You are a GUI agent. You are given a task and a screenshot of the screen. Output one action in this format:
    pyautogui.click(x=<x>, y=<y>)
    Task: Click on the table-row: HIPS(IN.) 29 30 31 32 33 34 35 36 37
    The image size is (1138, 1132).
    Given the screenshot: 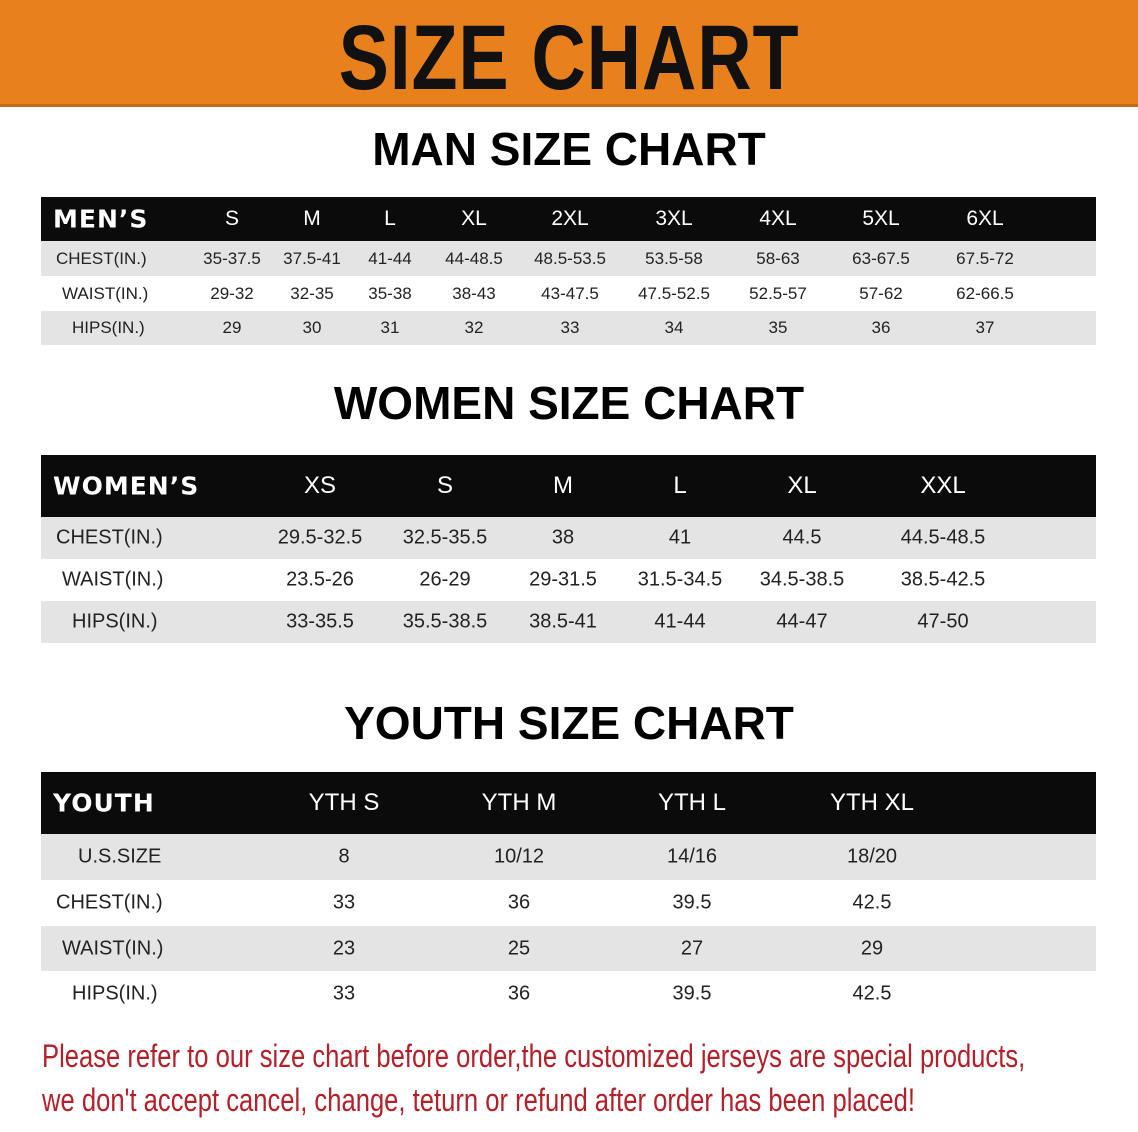 What is the action you would take?
    pyautogui.click(x=568, y=328)
    